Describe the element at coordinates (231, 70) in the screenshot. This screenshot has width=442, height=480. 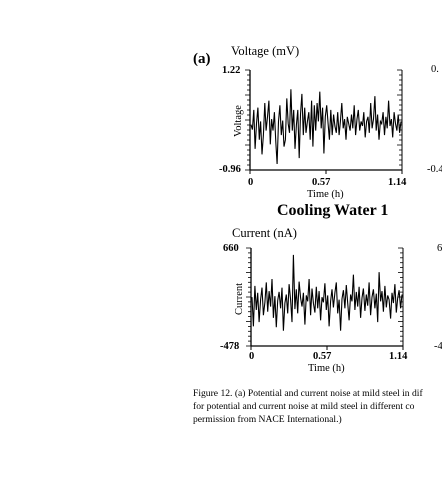
I see `chart1-ytick-top: 1.22` at that location.